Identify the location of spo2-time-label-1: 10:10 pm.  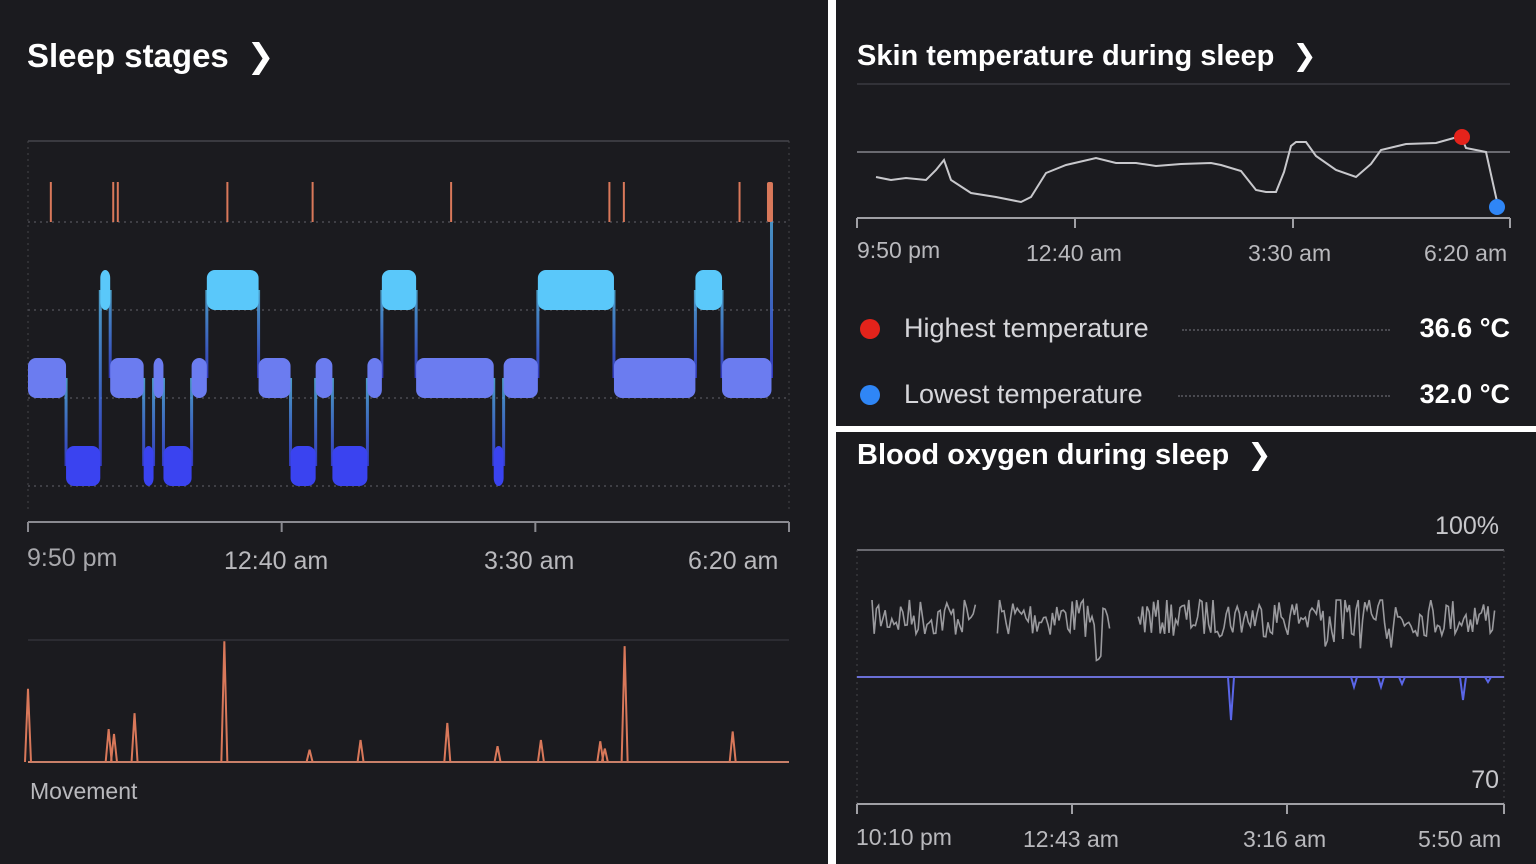
(904, 837).